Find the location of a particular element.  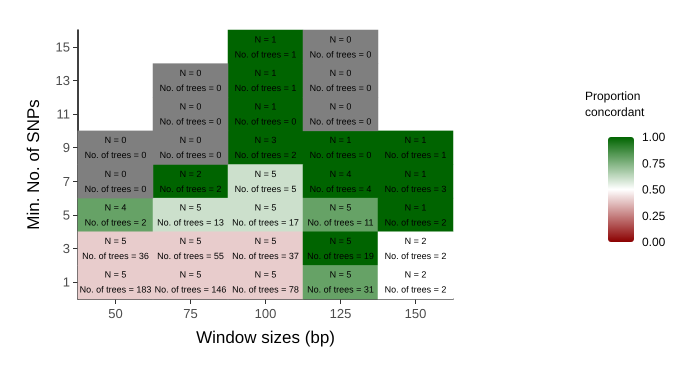

color-bar-label: 1.00 is located at coordinates (654, 137).